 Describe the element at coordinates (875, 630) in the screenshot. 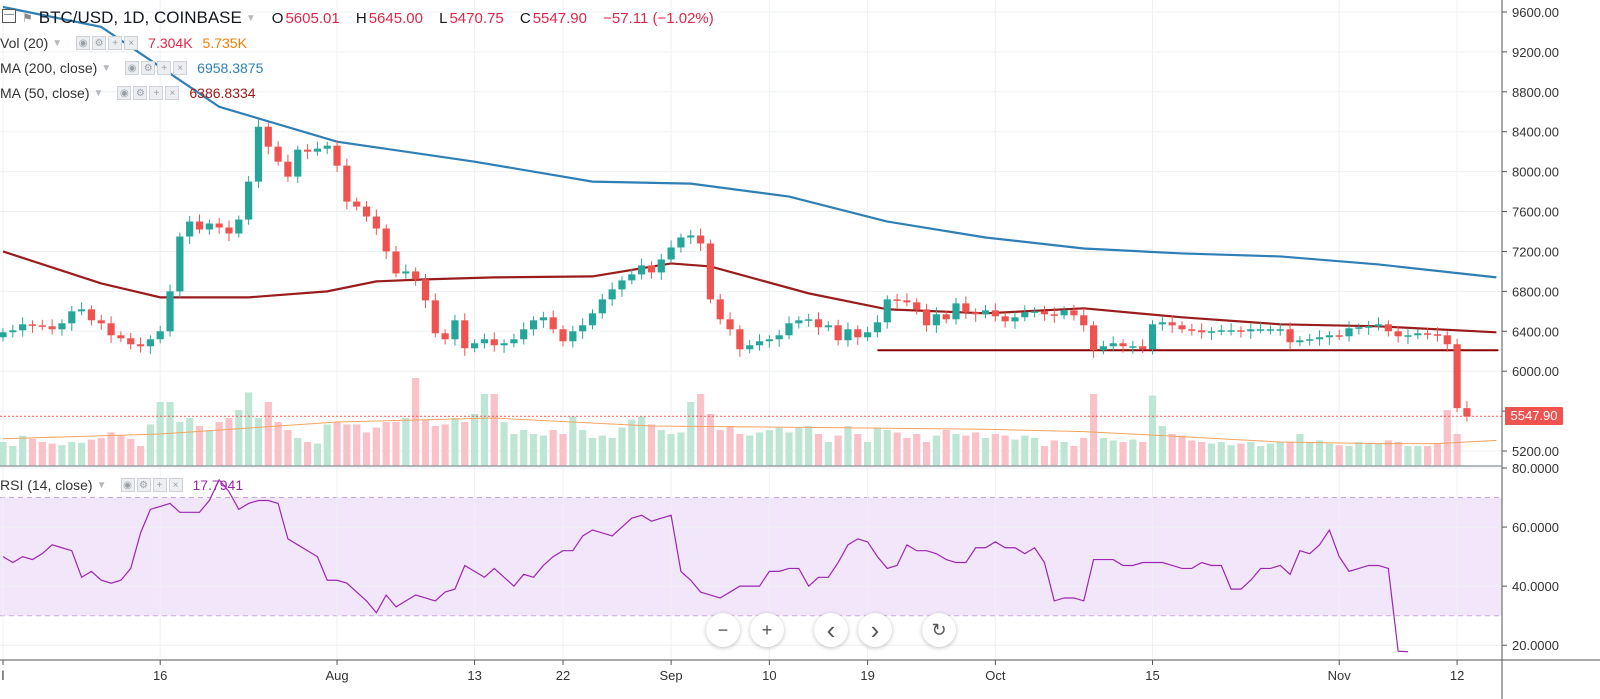

I see `scroll-right-button: ›` at that location.